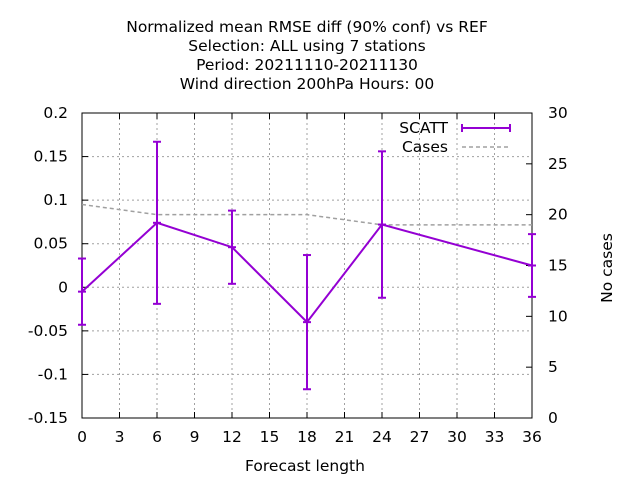 The height and width of the screenshot is (480, 640). What do you see at coordinates (55, 113) in the screenshot?
I see `y-tick-label: 0.2` at bounding box center [55, 113].